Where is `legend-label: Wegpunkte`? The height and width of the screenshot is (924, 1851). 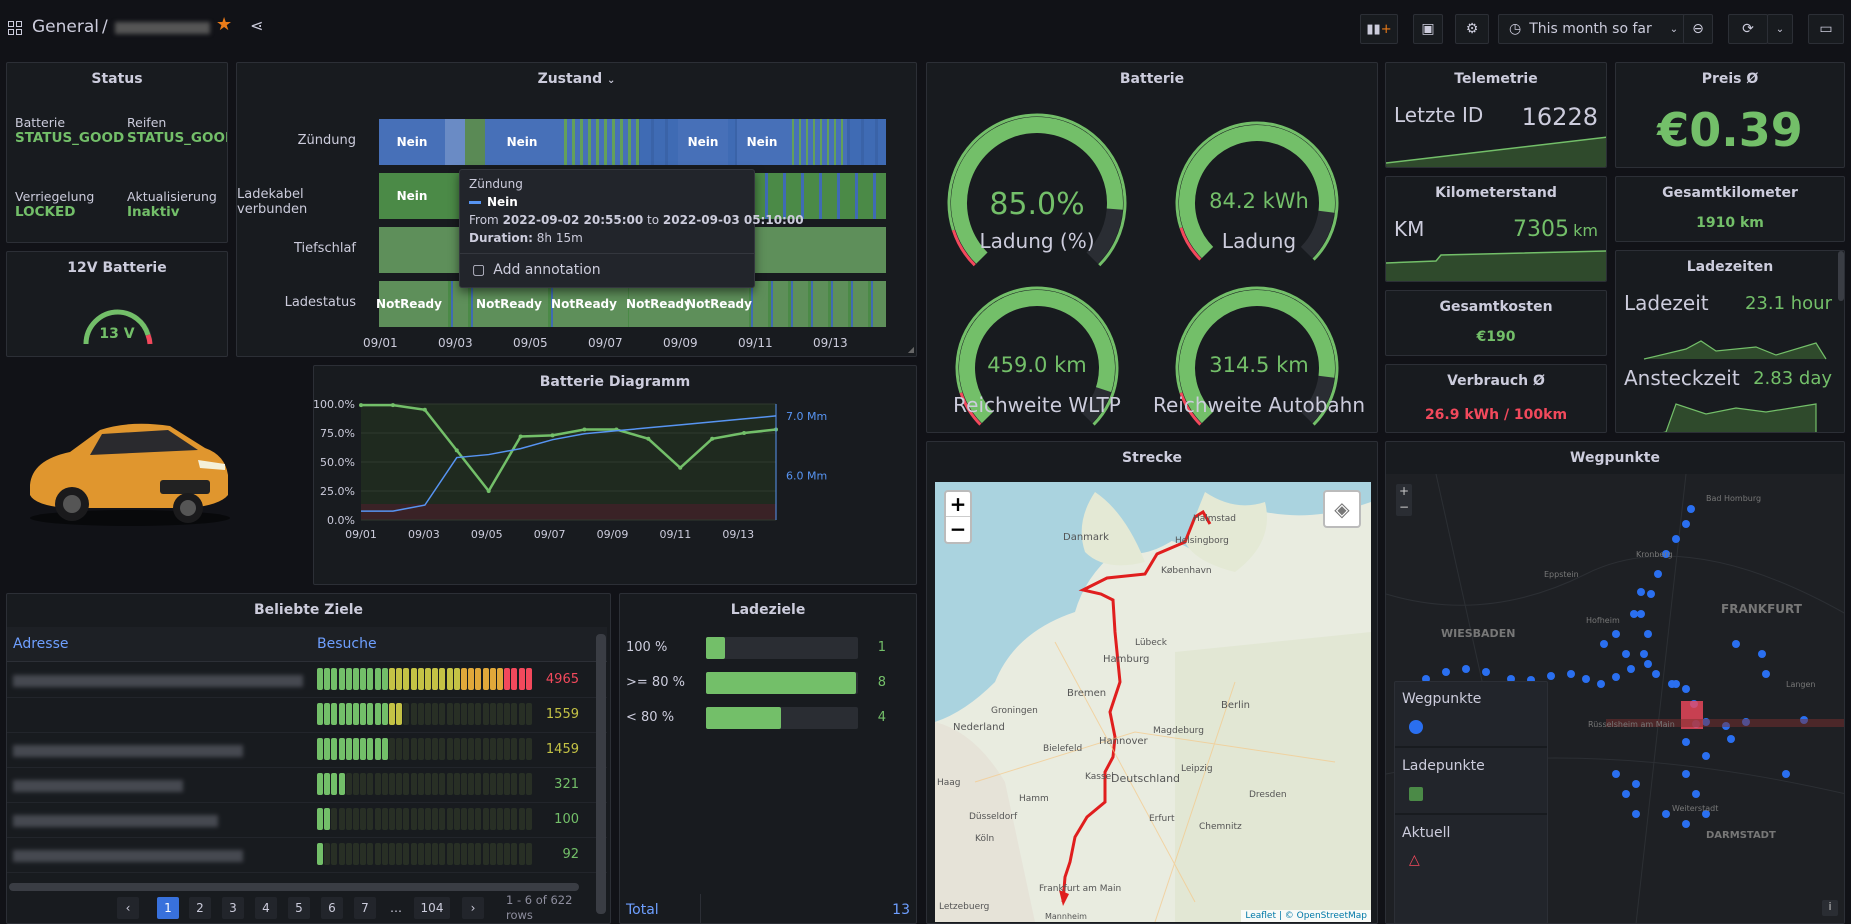 legend-label: Wegpunkte is located at coordinates (1442, 699).